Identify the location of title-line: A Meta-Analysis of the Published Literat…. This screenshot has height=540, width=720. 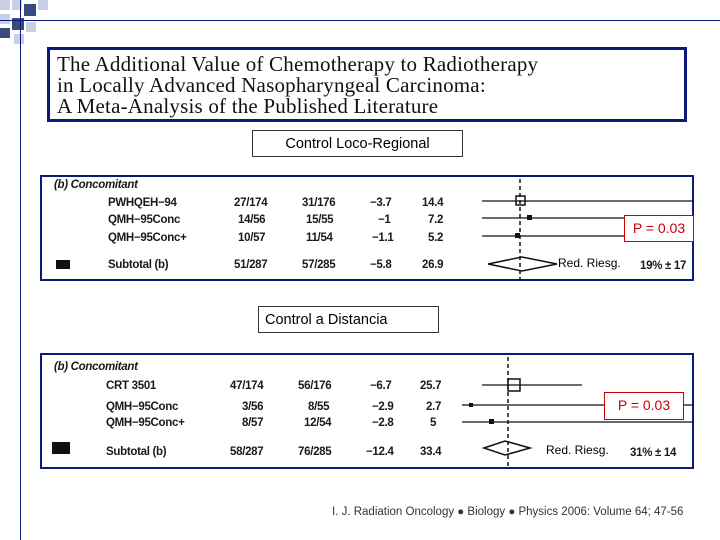
(248, 106).